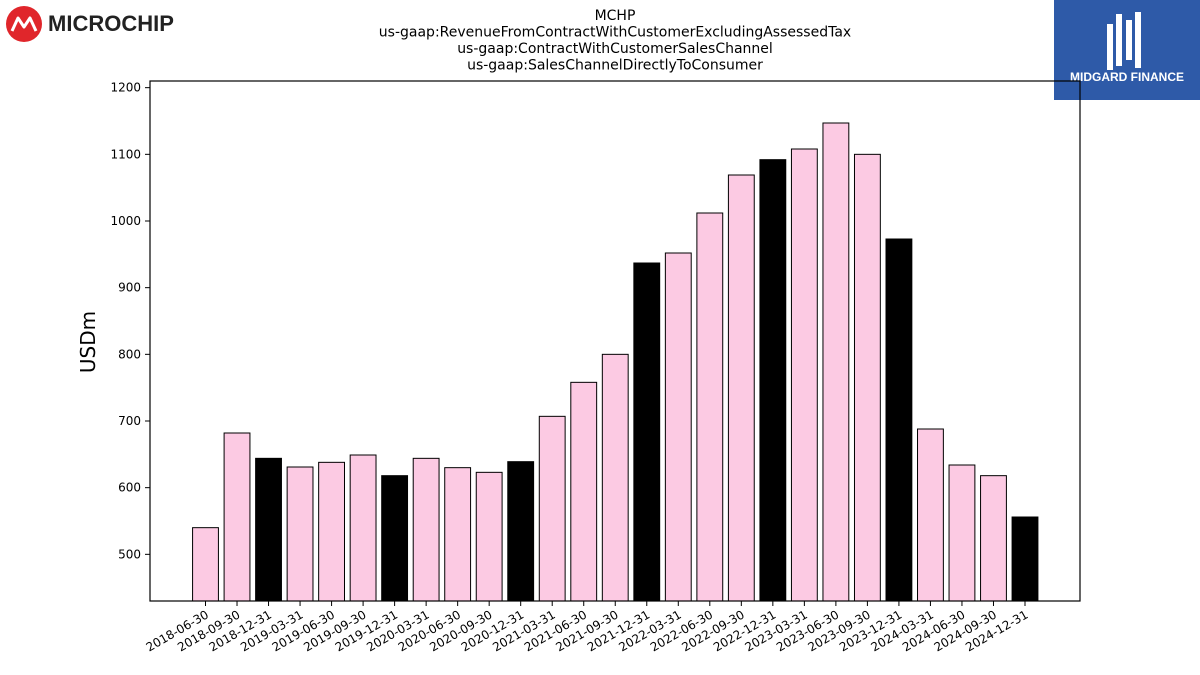 This screenshot has height=675, width=1200. Describe the element at coordinates (129, 354) in the screenshot. I see `y-tick-label: 800` at that location.